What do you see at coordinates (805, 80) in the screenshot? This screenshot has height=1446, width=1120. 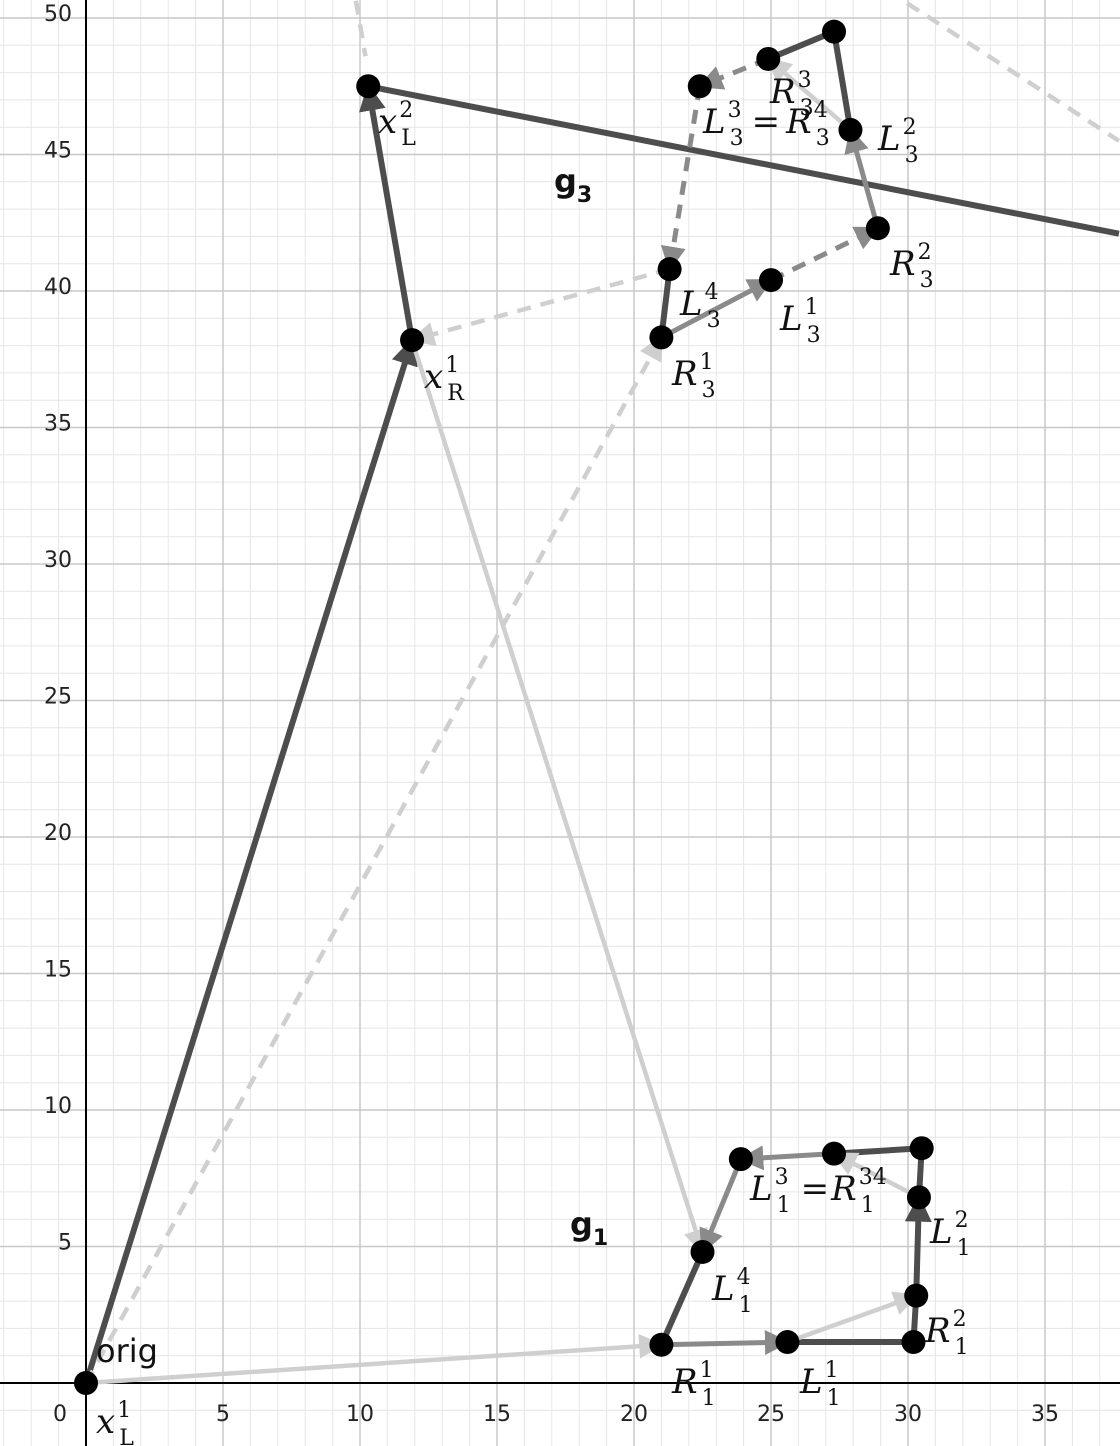 I see `label-R3-3-sup: 3` at bounding box center [805, 80].